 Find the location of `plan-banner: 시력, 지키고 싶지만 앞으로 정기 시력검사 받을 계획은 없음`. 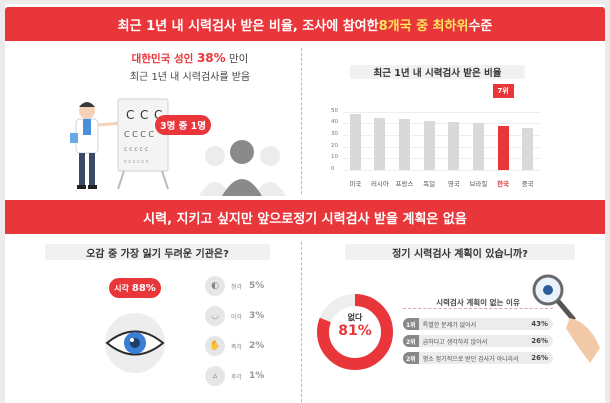

plan-banner: 시력, 지키고 싶지만 앞으로 정기 시력검사 받을 계획은 없음 is located at coordinates (305, 217).